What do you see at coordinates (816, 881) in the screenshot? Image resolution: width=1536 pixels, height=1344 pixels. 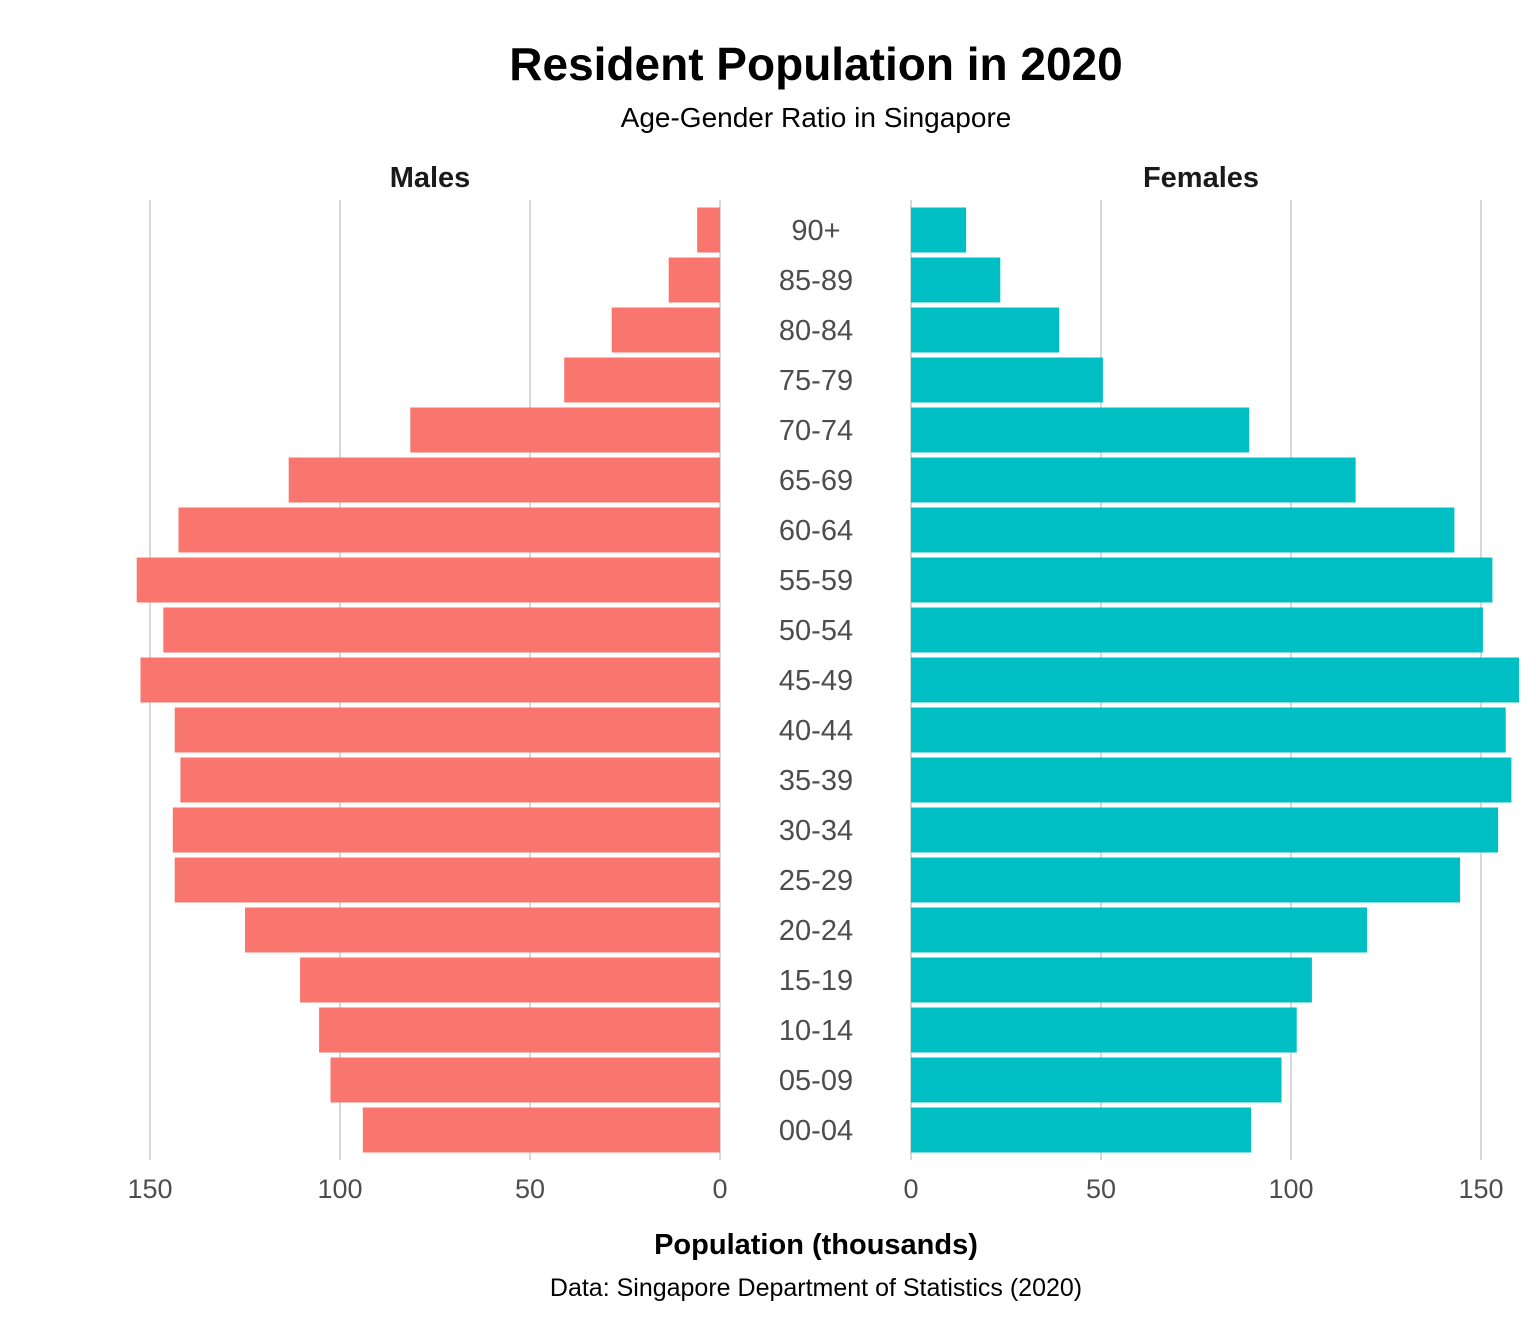 I see `age-label-25-29: 25-29` at bounding box center [816, 881].